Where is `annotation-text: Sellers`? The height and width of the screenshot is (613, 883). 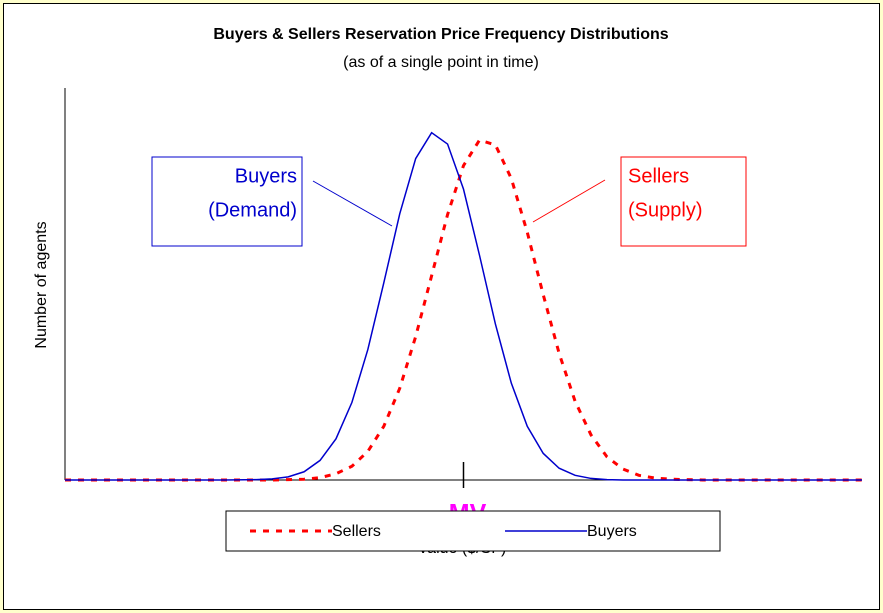 annotation-text: Sellers is located at coordinates (658, 176).